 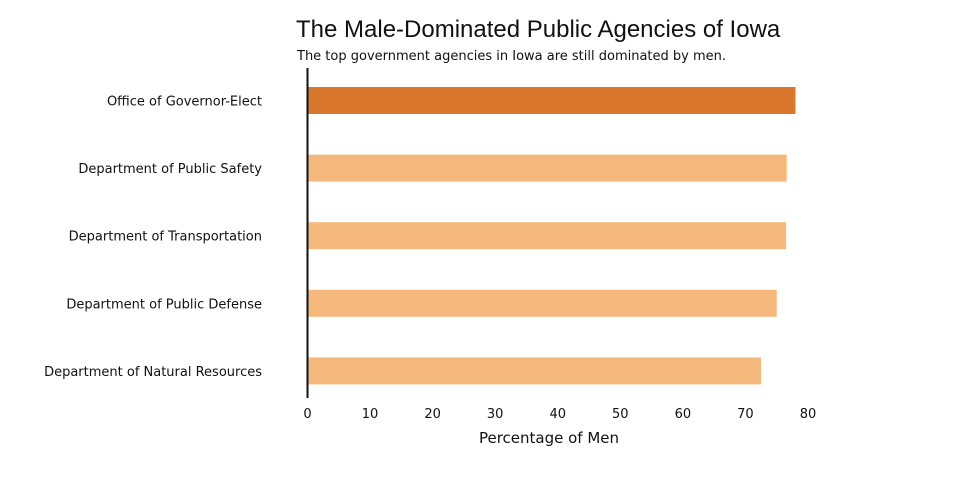 What do you see at coordinates (432, 414) in the screenshot?
I see `x-tick-label-20: 20` at bounding box center [432, 414].